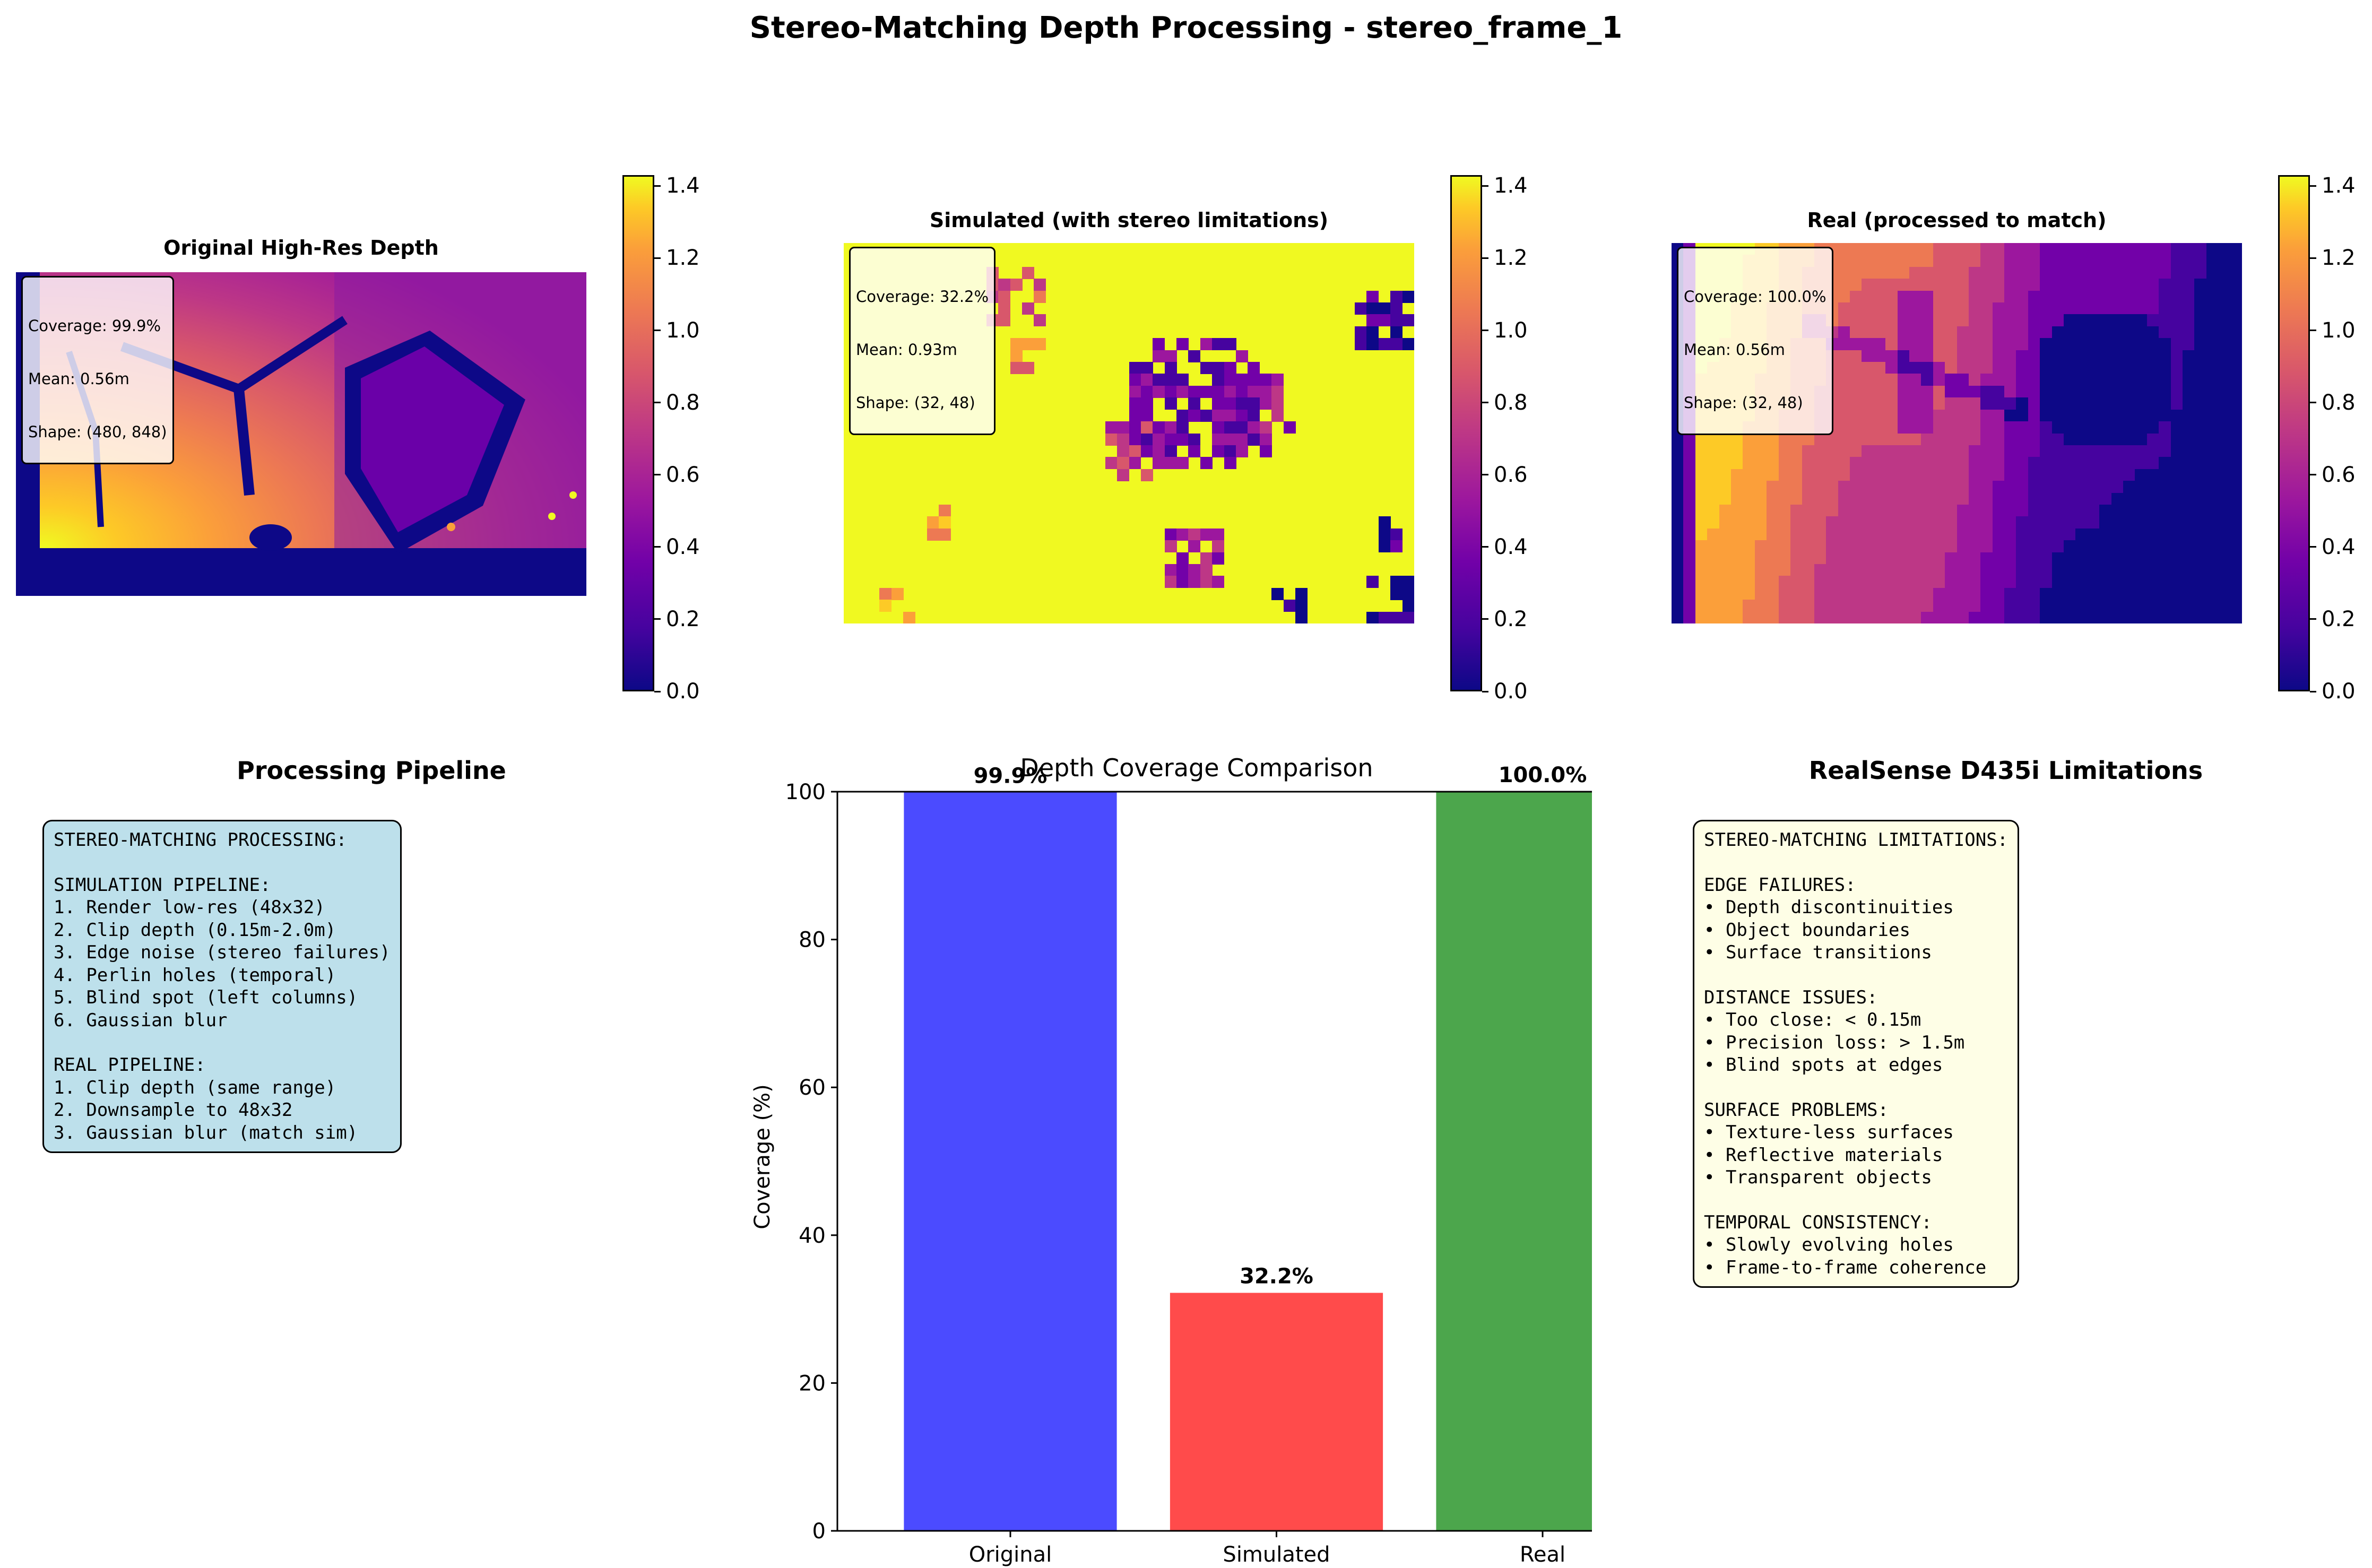 This screenshot has height=1568, width=2372. What do you see at coordinates (906, 349) in the screenshot?
I see `info-mean: Mean: 0.93m` at bounding box center [906, 349].